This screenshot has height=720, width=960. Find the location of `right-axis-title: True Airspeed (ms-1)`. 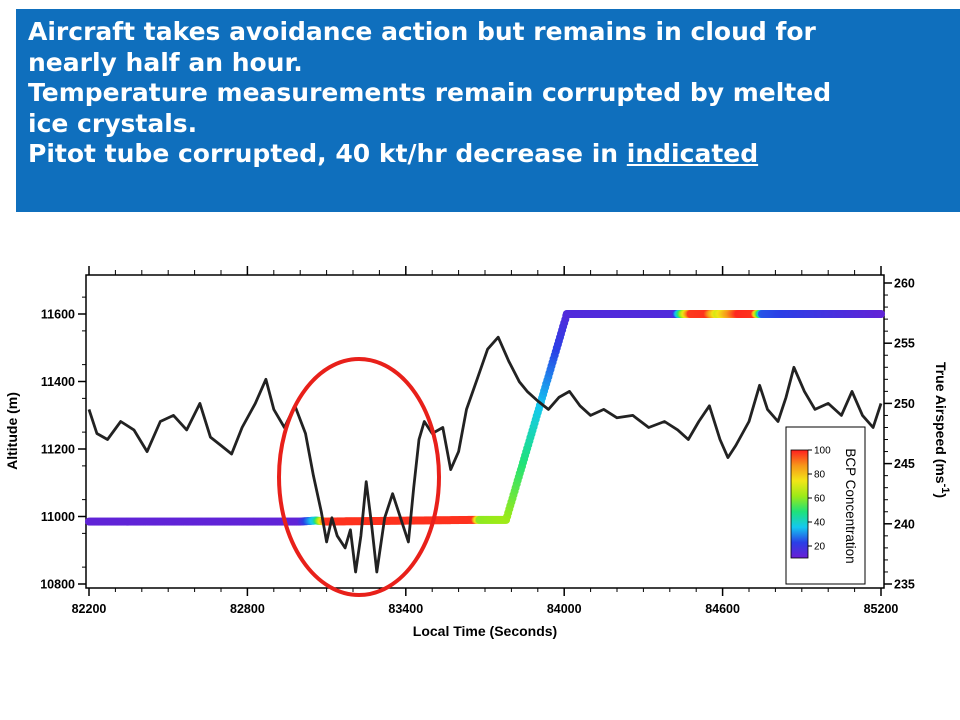

right-axis-title: True Airspeed (ms-1) is located at coordinates (942, 430).